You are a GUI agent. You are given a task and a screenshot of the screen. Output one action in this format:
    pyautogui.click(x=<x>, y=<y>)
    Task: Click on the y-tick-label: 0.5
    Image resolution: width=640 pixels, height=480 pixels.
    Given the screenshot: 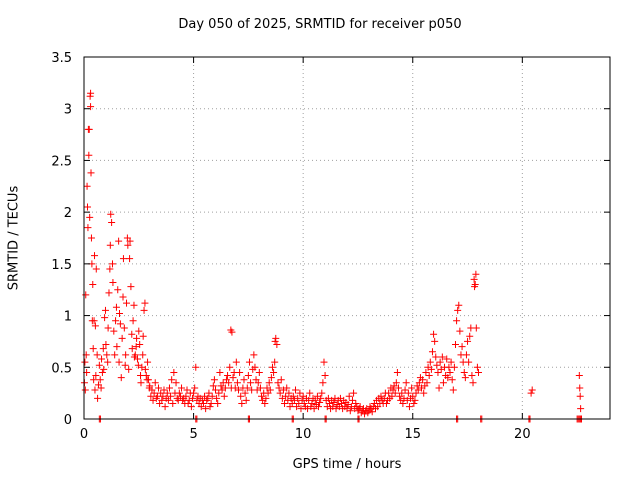 What is the action you would take?
    pyautogui.click(x=61, y=368)
    